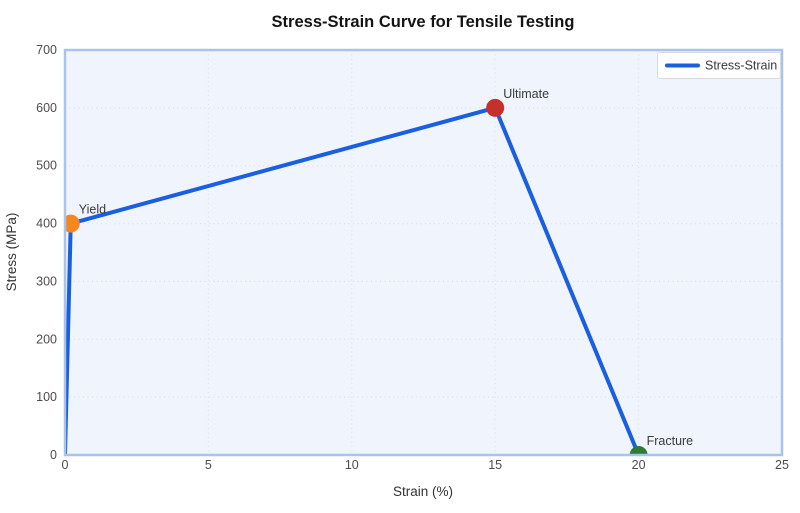 This screenshot has height=513, width=800. What do you see at coordinates (670, 441) in the screenshot?
I see `fracture-label: Fracture` at bounding box center [670, 441].